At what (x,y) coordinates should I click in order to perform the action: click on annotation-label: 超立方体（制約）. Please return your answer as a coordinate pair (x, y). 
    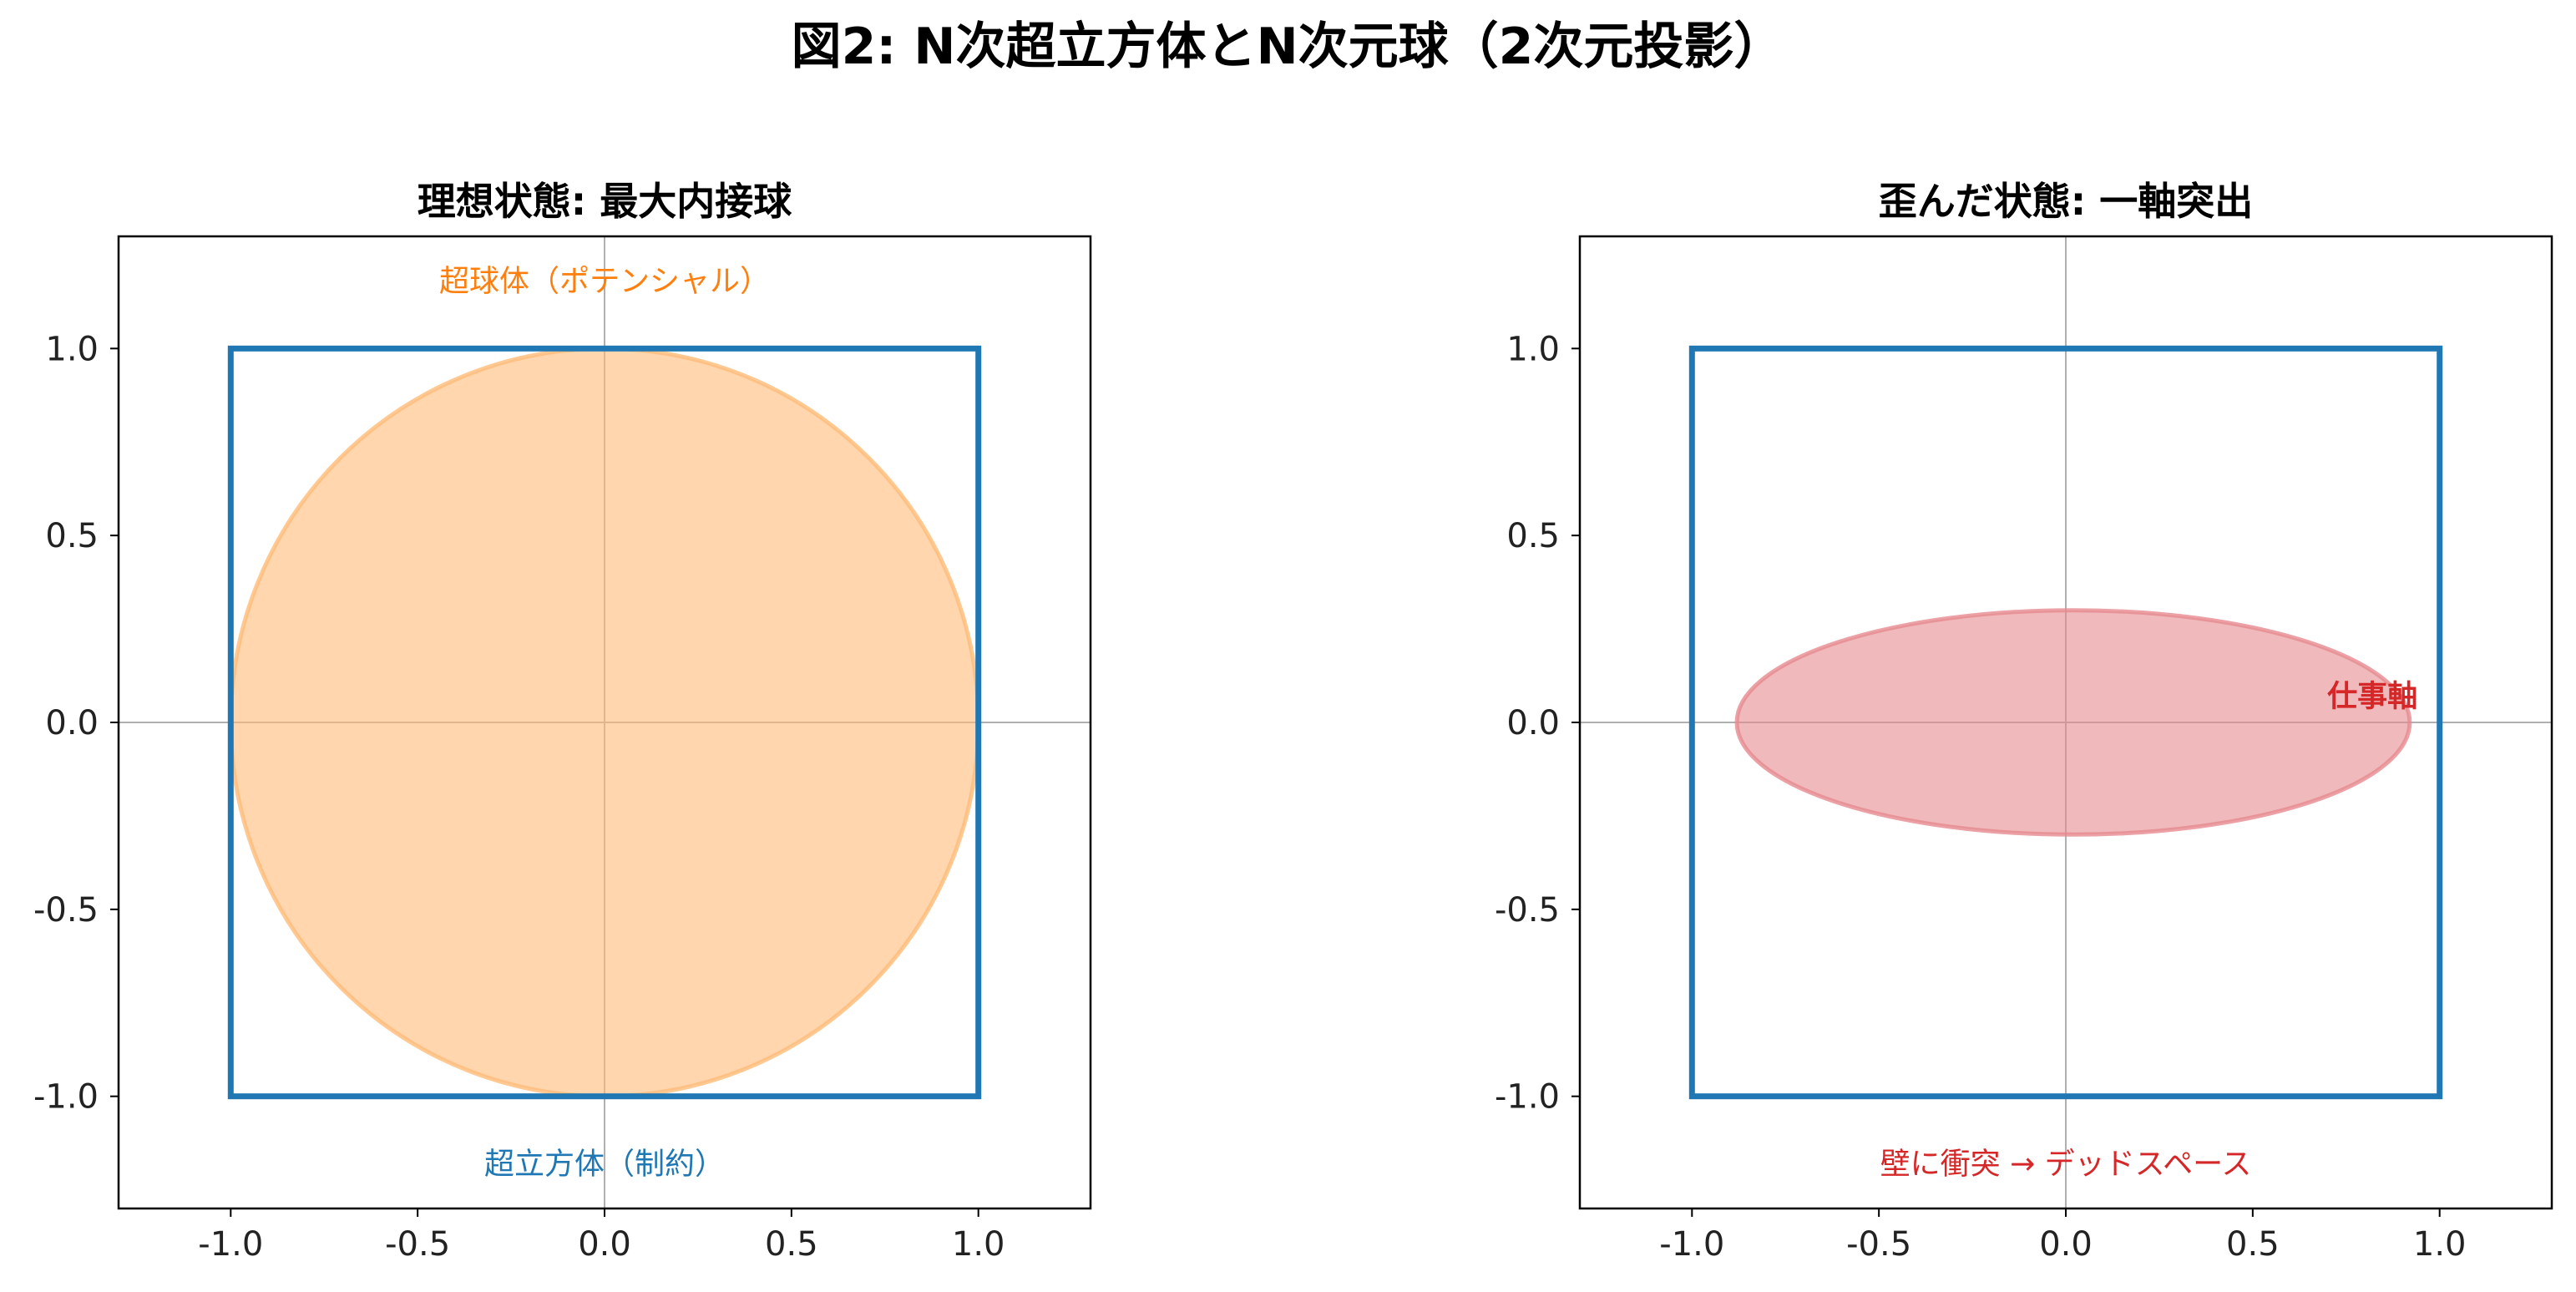
    Looking at the image, I should click on (604, 1164).